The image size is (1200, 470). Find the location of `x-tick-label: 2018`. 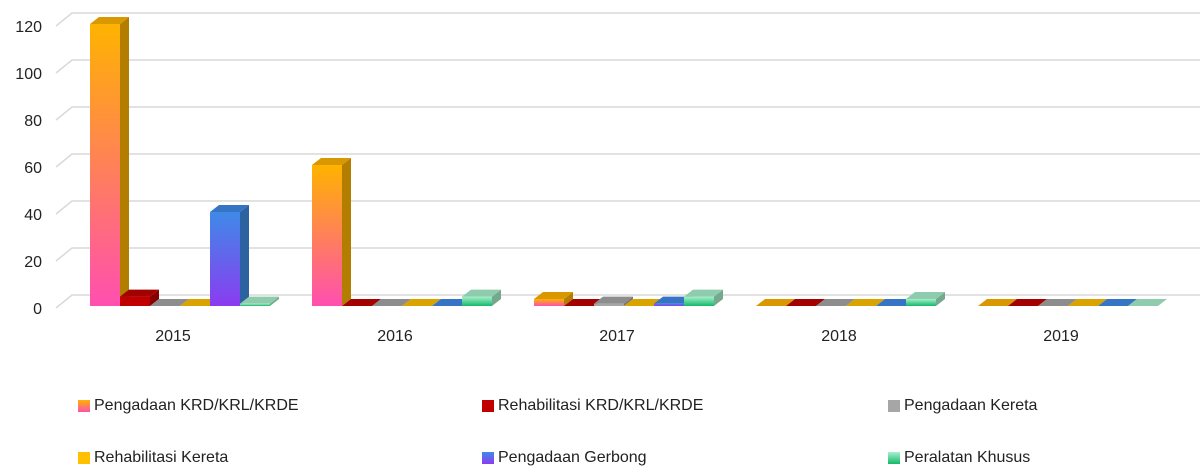

x-tick-label: 2018 is located at coordinates (839, 336).